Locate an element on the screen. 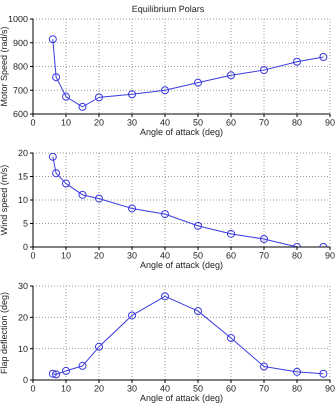  y-tick-label: 900 is located at coordinates (20, 43).